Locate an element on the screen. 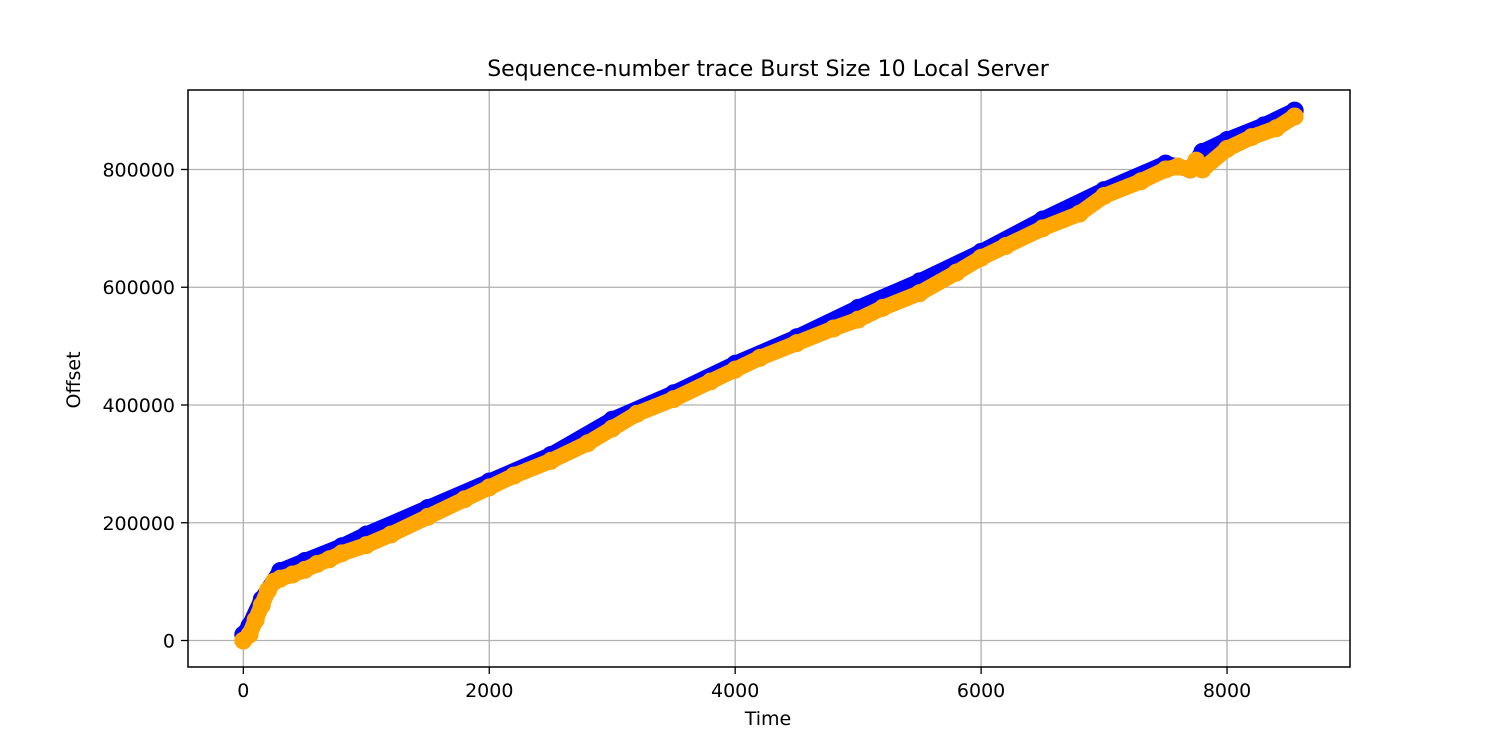  y-tick-label: 600000 is located at coordinates (138, 288).